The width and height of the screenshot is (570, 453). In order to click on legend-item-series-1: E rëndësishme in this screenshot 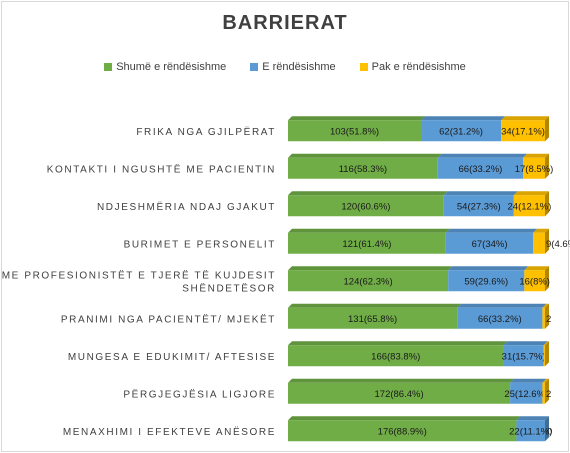, I will do `click(293, 67)`.